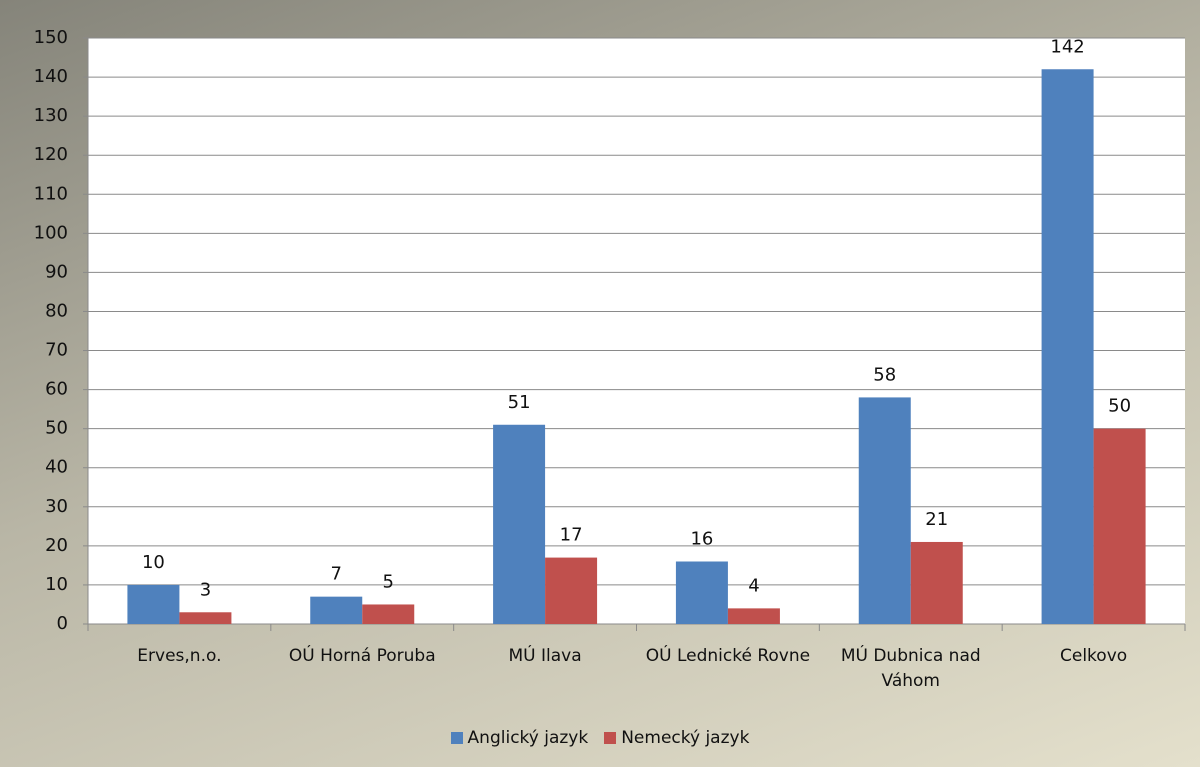 Image resolution: width=1200 pixels, height=767 pixels. What do you see at coordinates (388, 581) in the screenshot?
I see `data-label: 5` at bounding box center [388, 581].